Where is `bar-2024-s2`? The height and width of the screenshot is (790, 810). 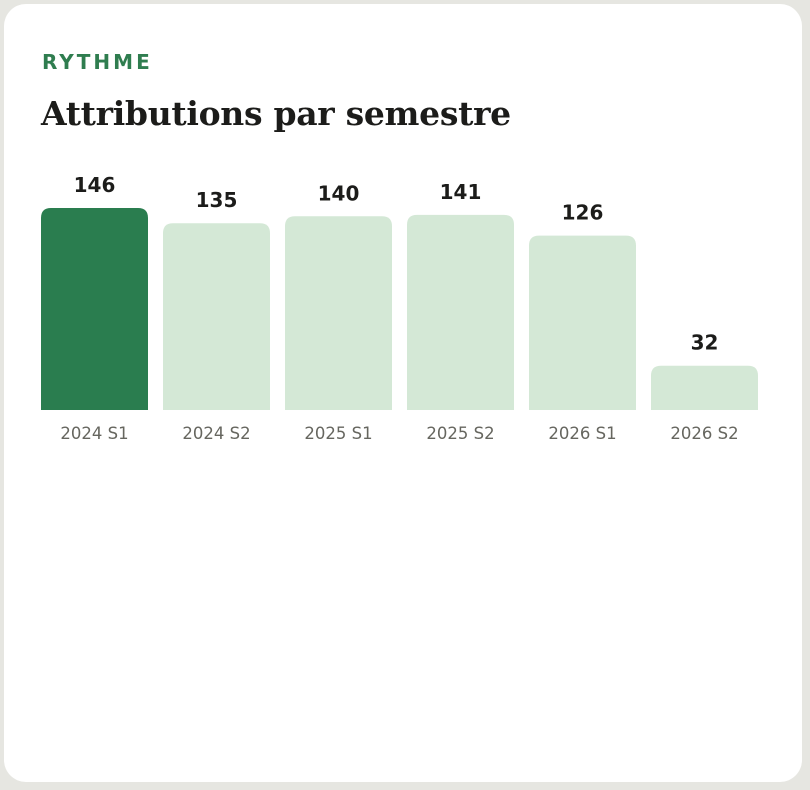
bar-2024-s2 is located at coordinates (216, 316).